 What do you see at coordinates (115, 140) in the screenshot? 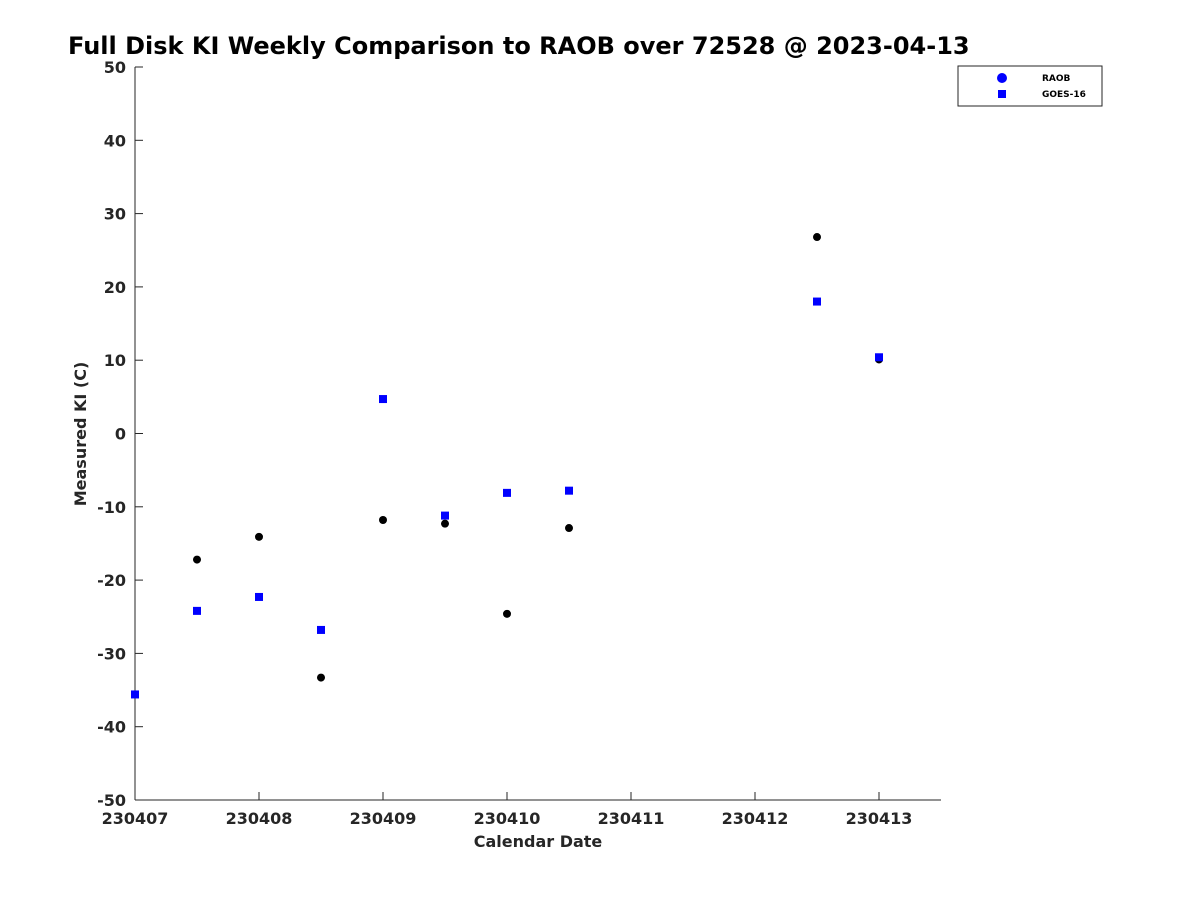
I see `y-tick-label: 40` at bounding box center [115, 140].